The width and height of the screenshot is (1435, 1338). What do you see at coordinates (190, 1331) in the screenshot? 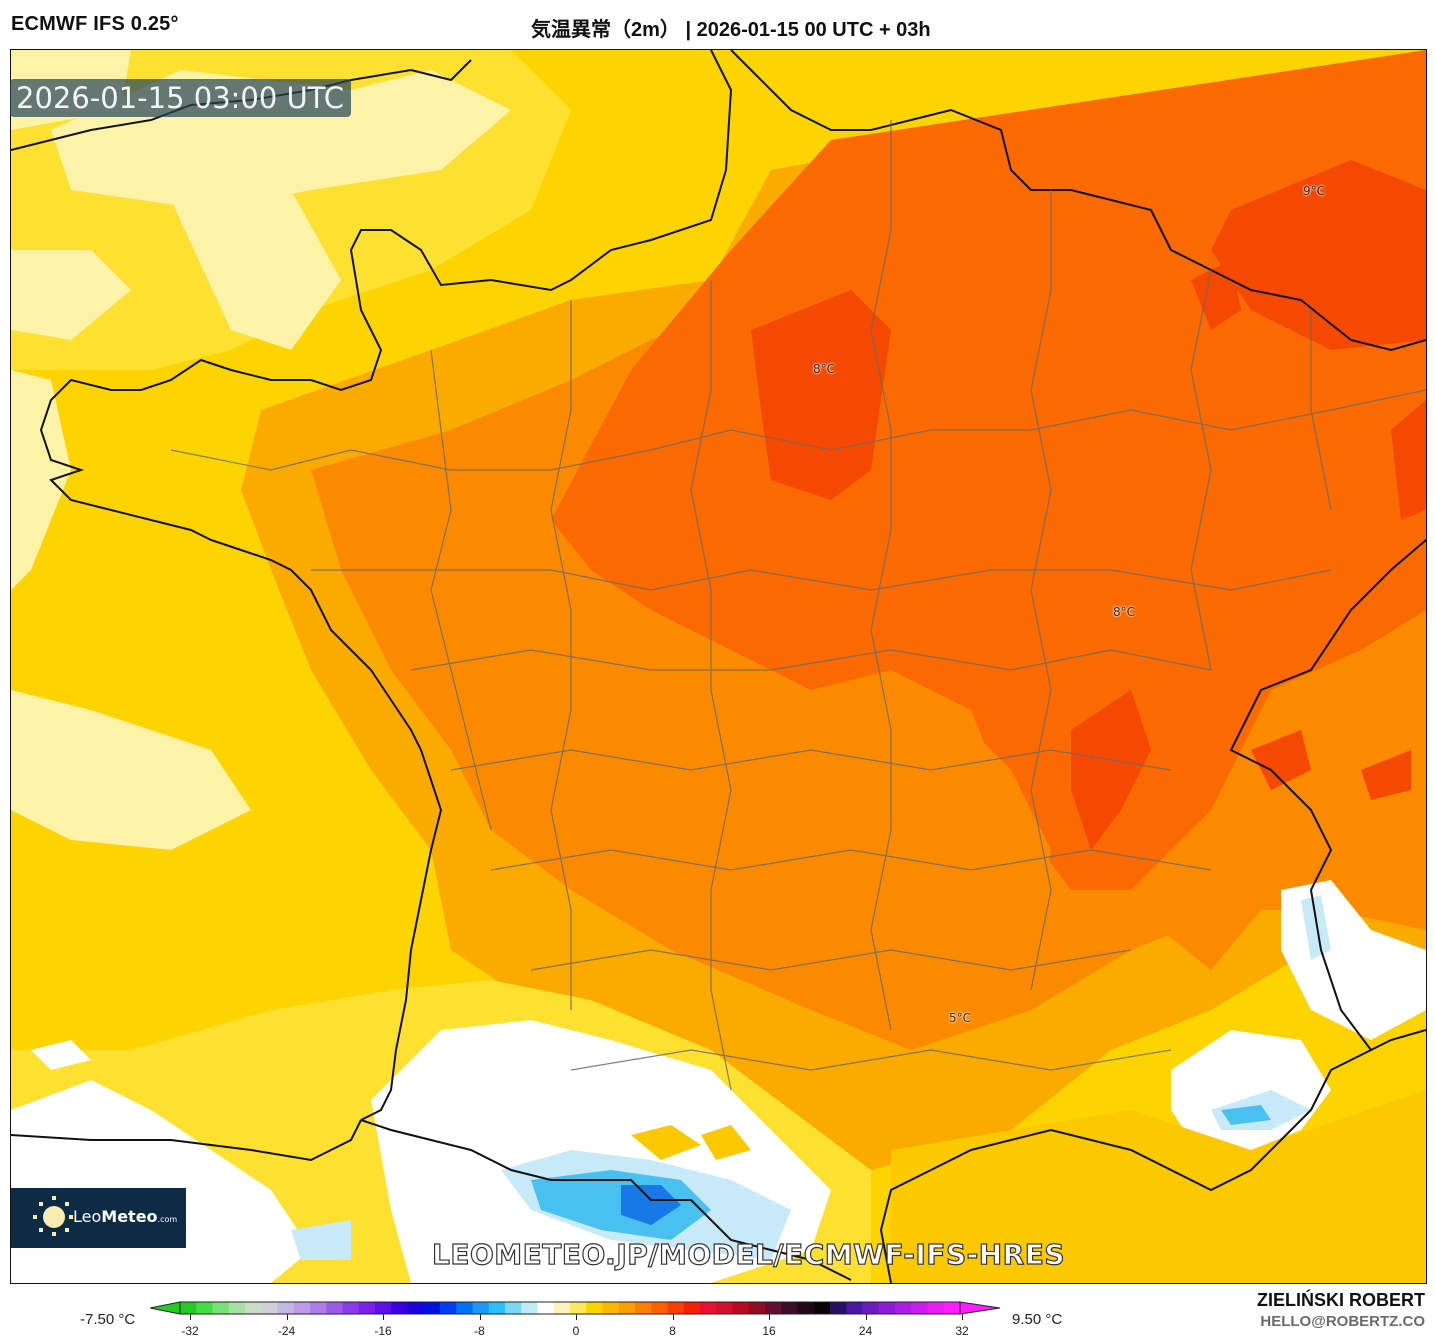
I see `tick-label: -32` at bounding box center [190, 1331].